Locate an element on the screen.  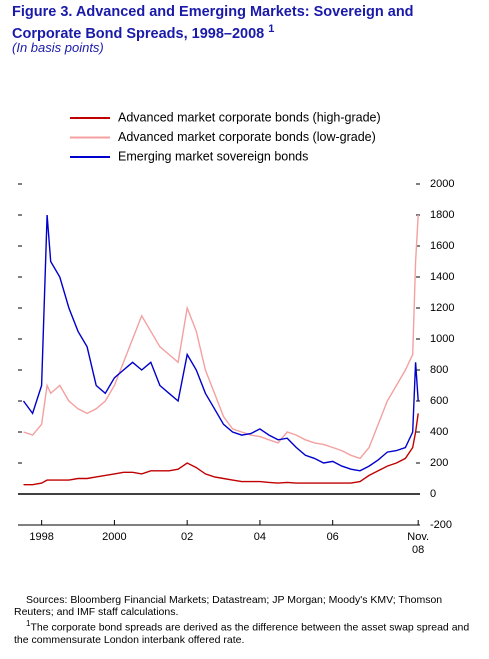
y-tick-label: 1000 is located at coordinates (442, 339).